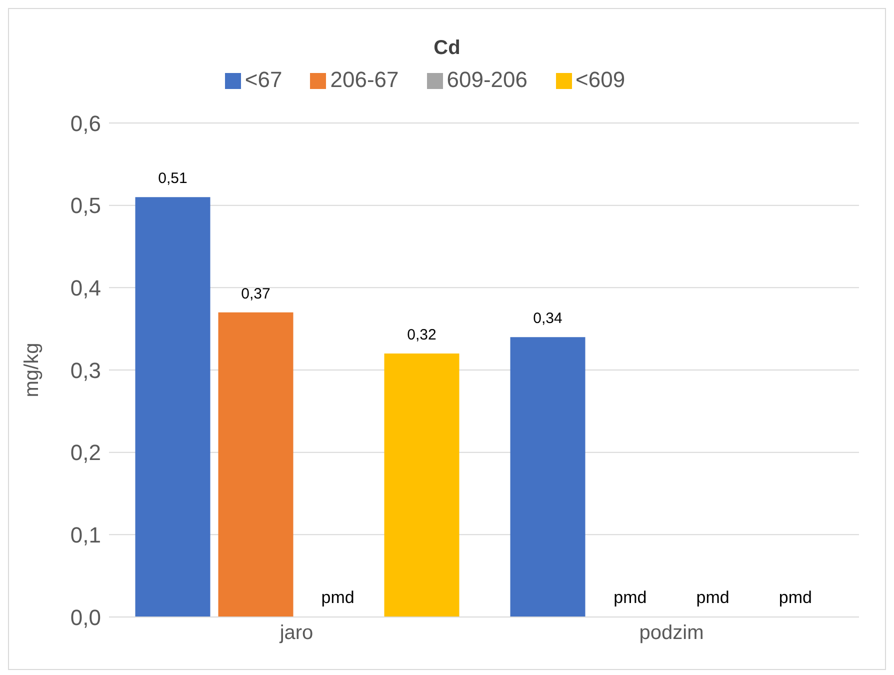 The image size is (894, 675). What do you see at coordinates (85, 205) in the screenshot?
I see `y-tick-label: 0,5` at bounding box center [85, 205].